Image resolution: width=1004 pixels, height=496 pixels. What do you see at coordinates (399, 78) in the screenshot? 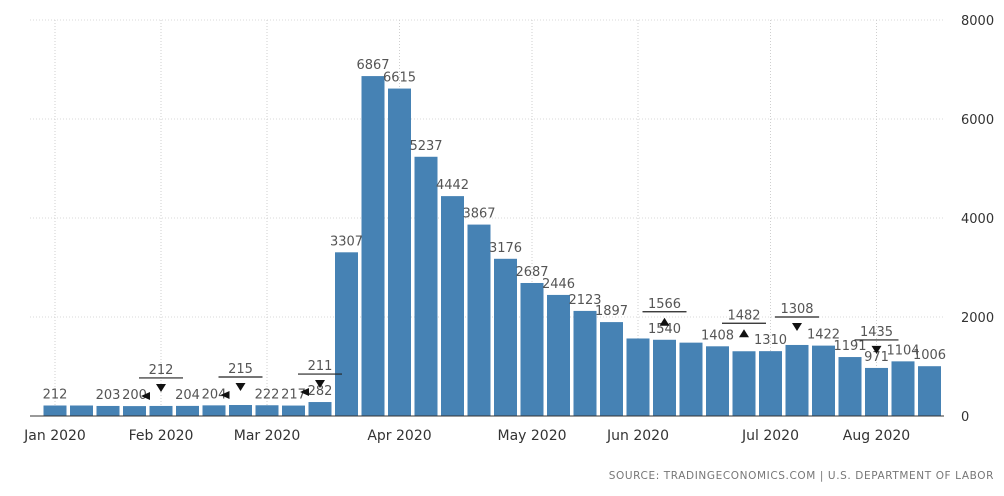
I see `data-label: 6615` at bounding box center [399, 78].